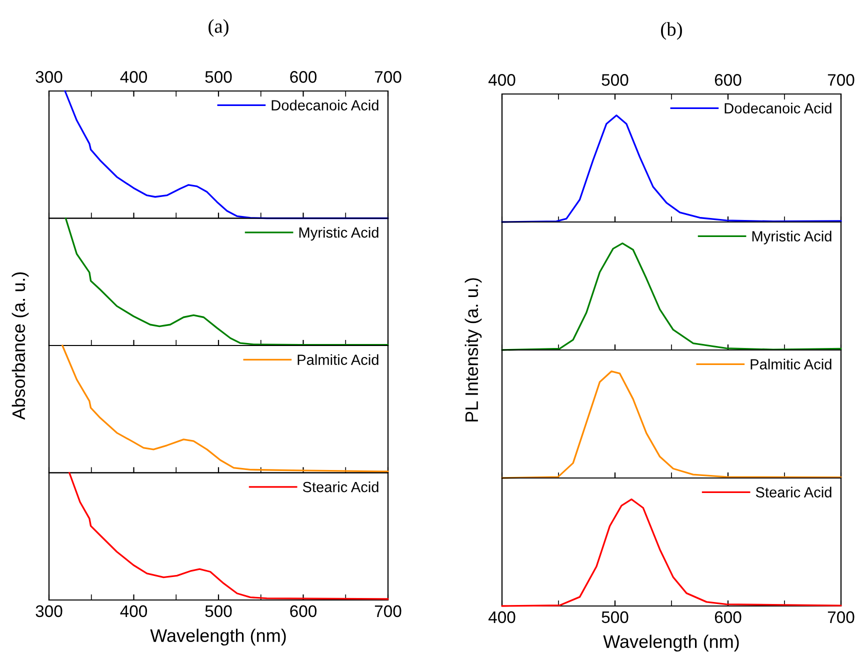  I want to click on chart-title: (b), so click(671, 31).